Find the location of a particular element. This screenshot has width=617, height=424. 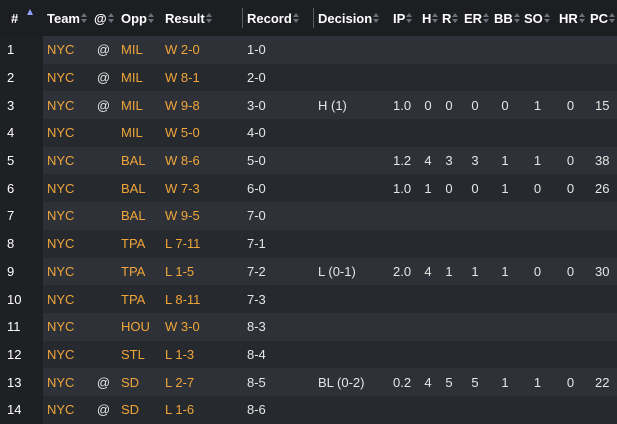

cell-idx: 3 is located at coordinates (21, 105).